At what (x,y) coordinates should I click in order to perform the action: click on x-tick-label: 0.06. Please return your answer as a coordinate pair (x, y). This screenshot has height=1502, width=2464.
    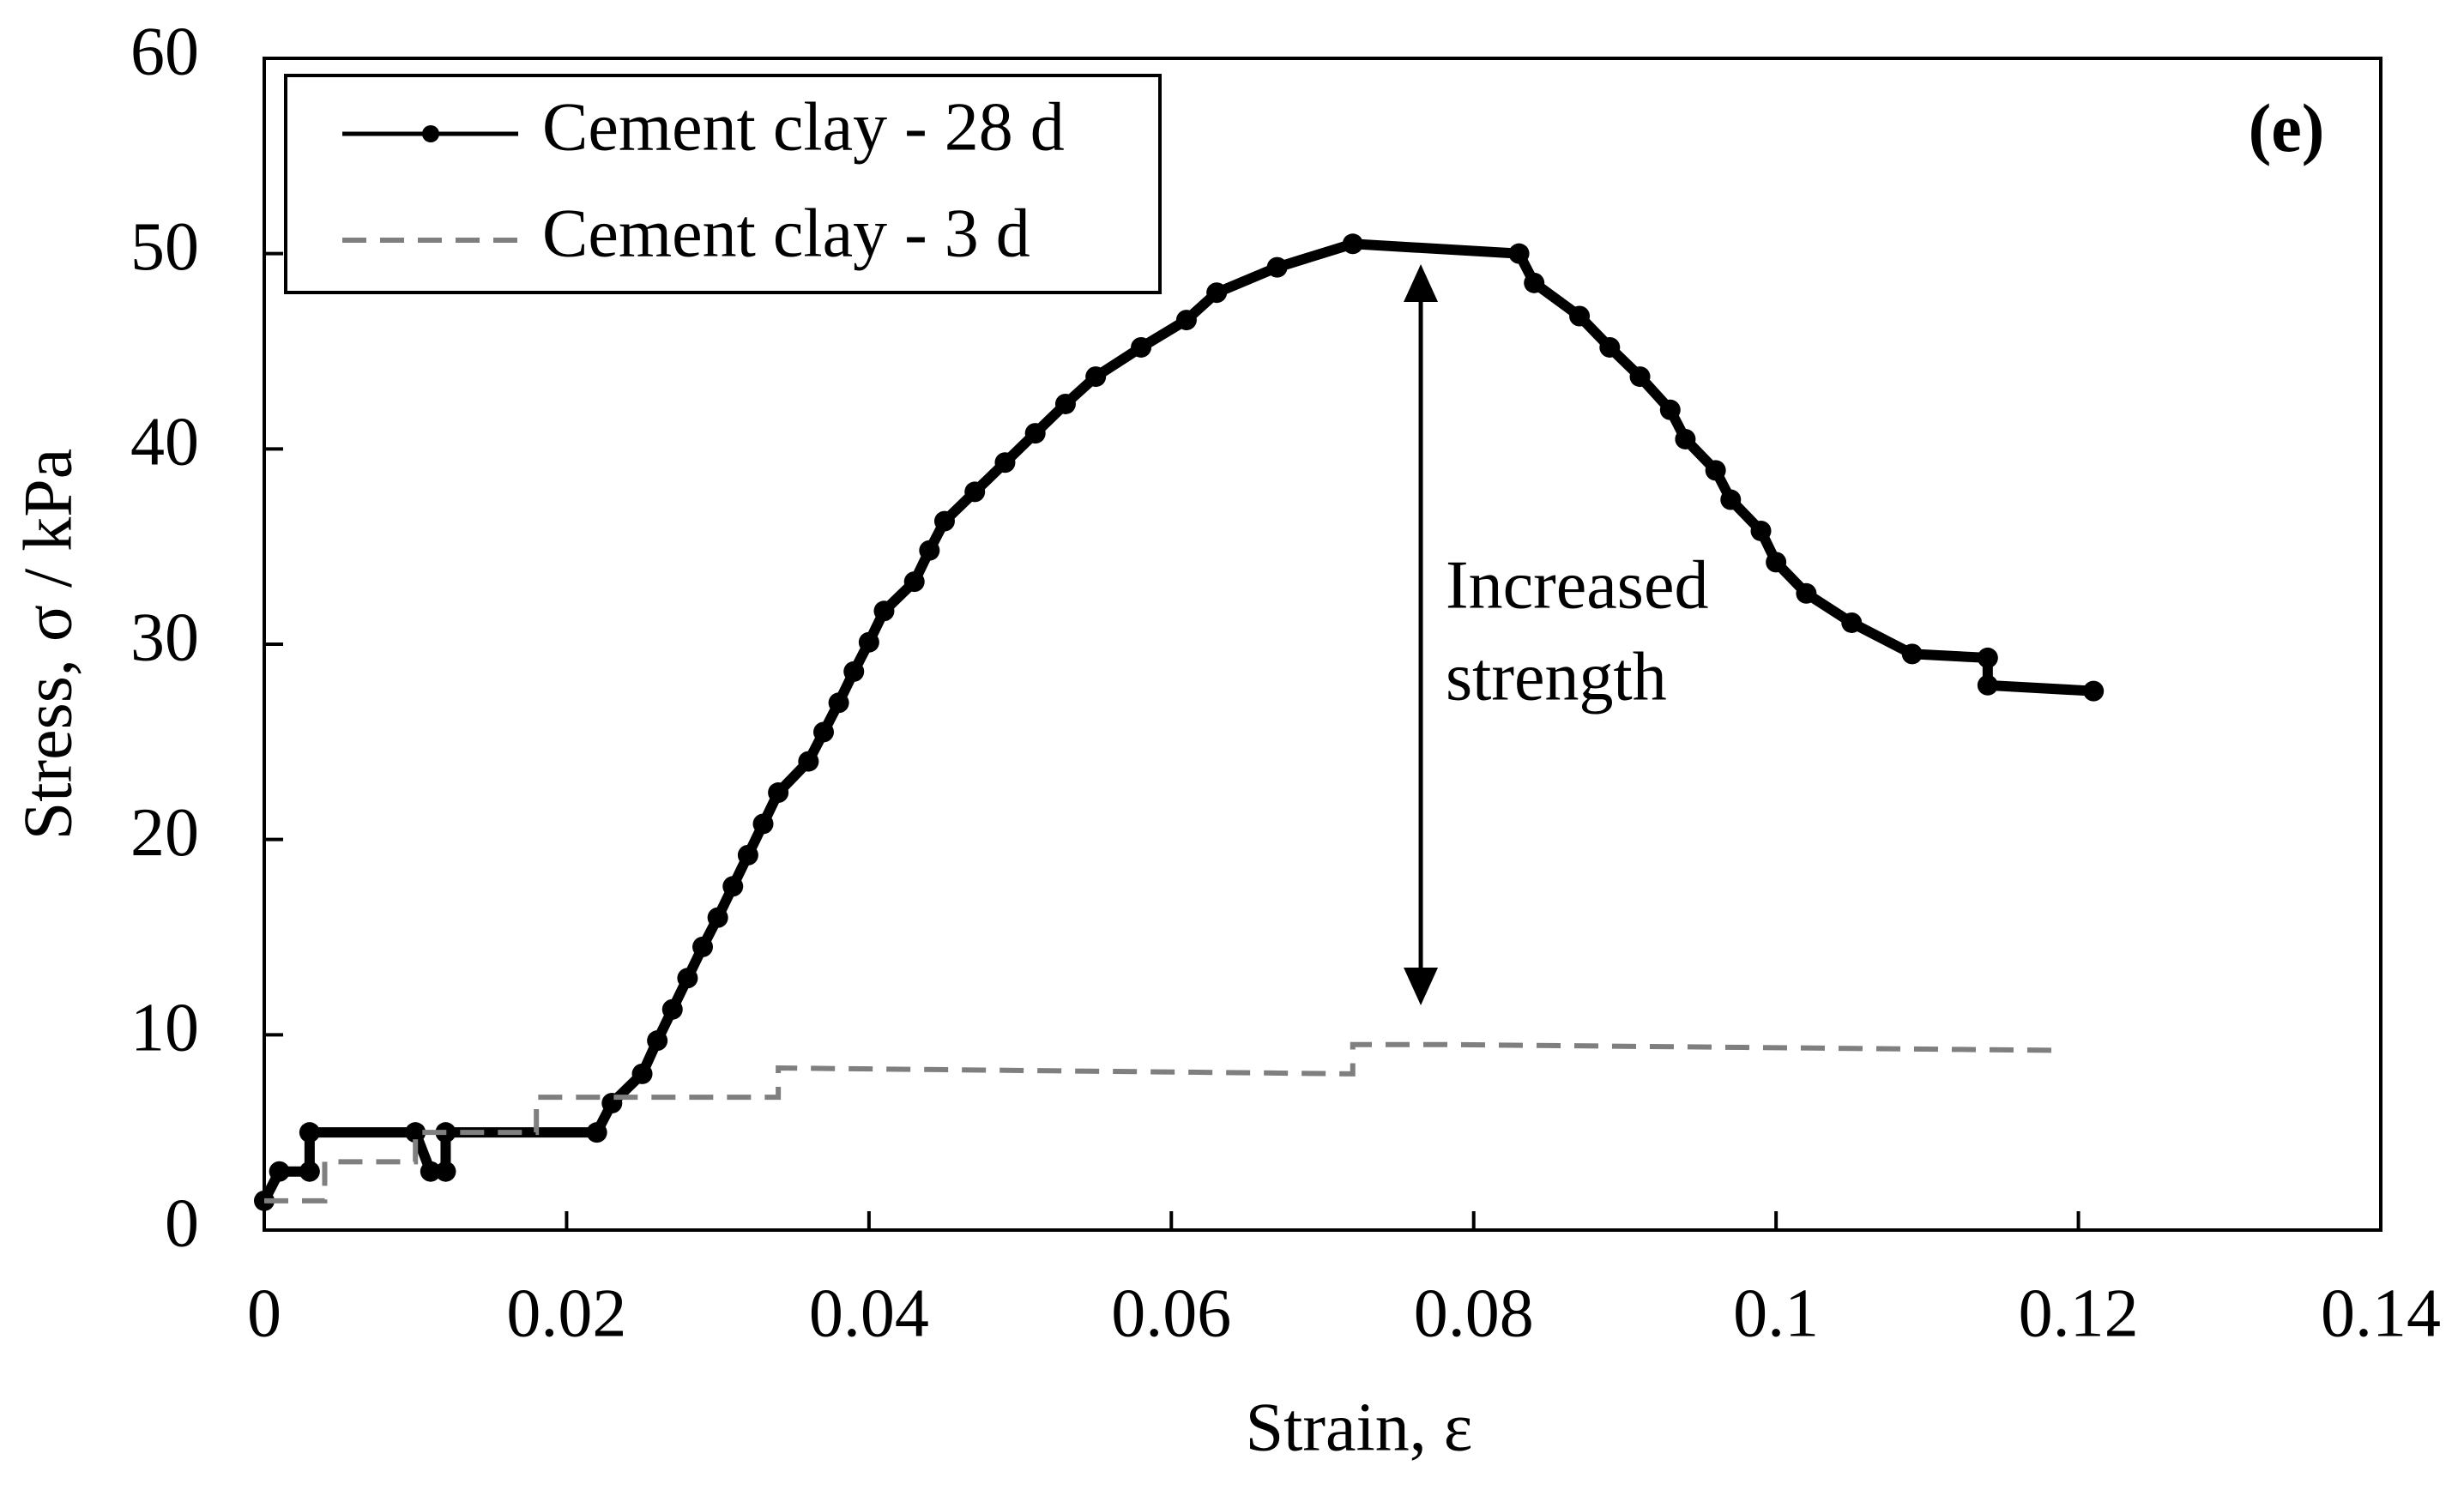
    Looking at the image, I should click on (1171, 1313).